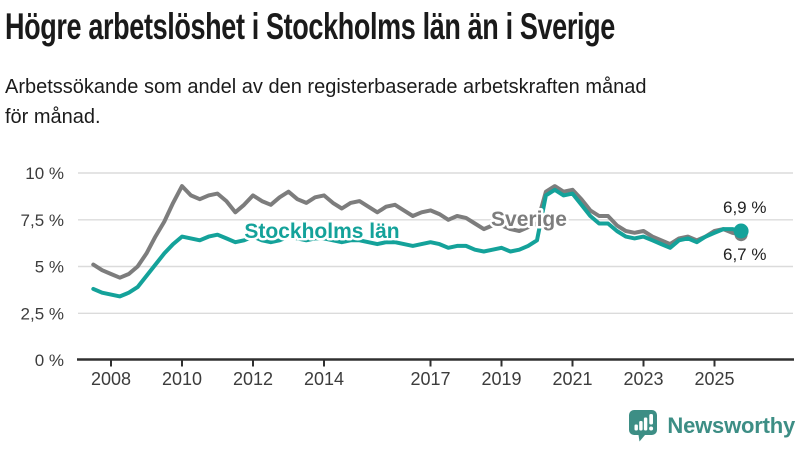 The height and width of the screenshot is (450, 800). Describe the element at coordinates (42, 313) in the screenshot. I see `y-tick-label: 2,5 %` at that location.